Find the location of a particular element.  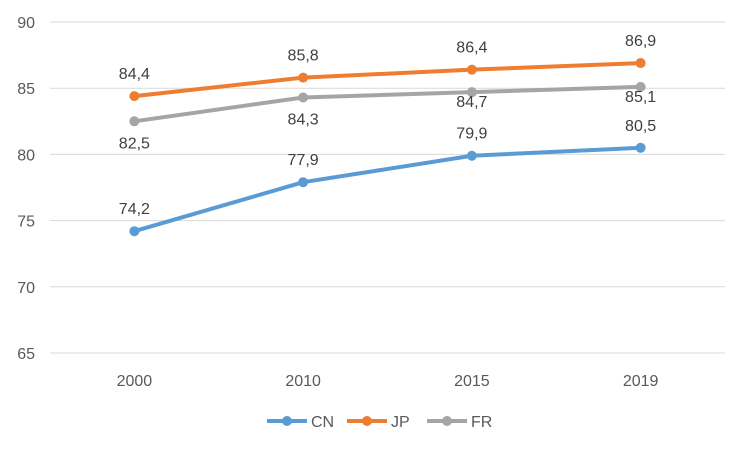

y-axis-ticks: 65 70 75 80 85 90 is located at coordinates (26, 189).